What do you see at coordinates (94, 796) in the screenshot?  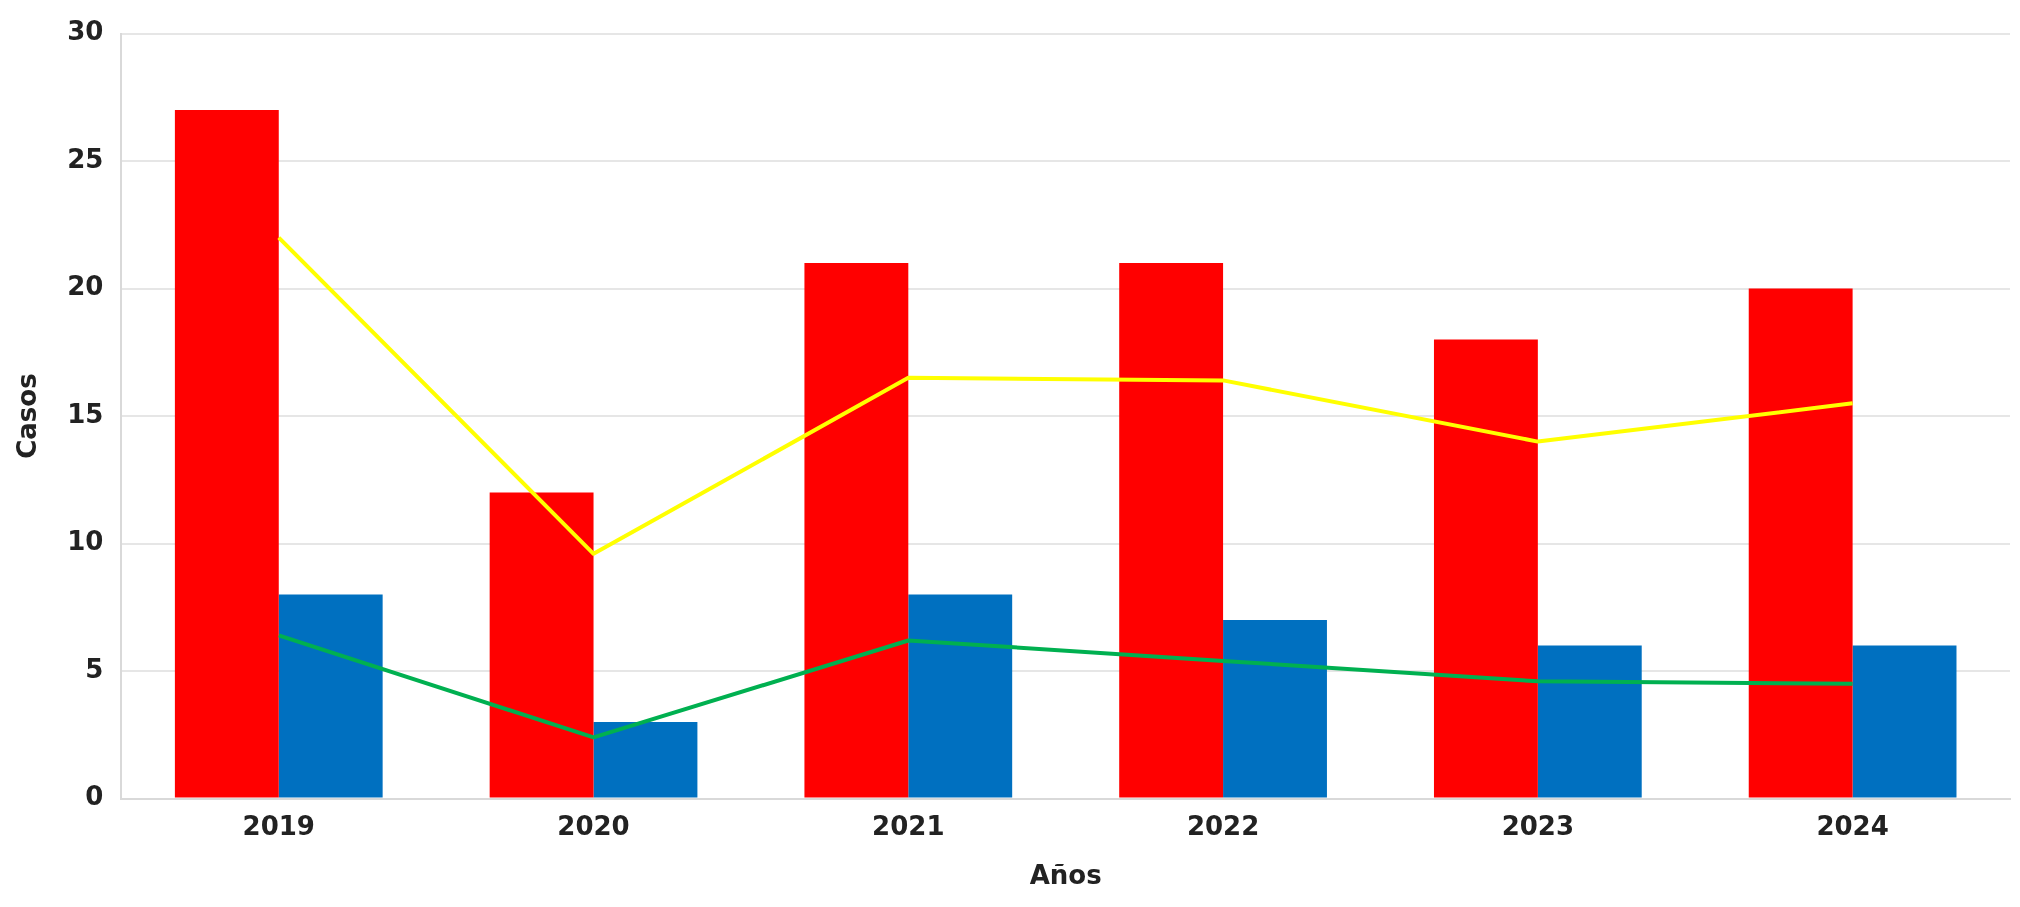 I see `y-tick-label: 0` at bounding box center [94, 796].